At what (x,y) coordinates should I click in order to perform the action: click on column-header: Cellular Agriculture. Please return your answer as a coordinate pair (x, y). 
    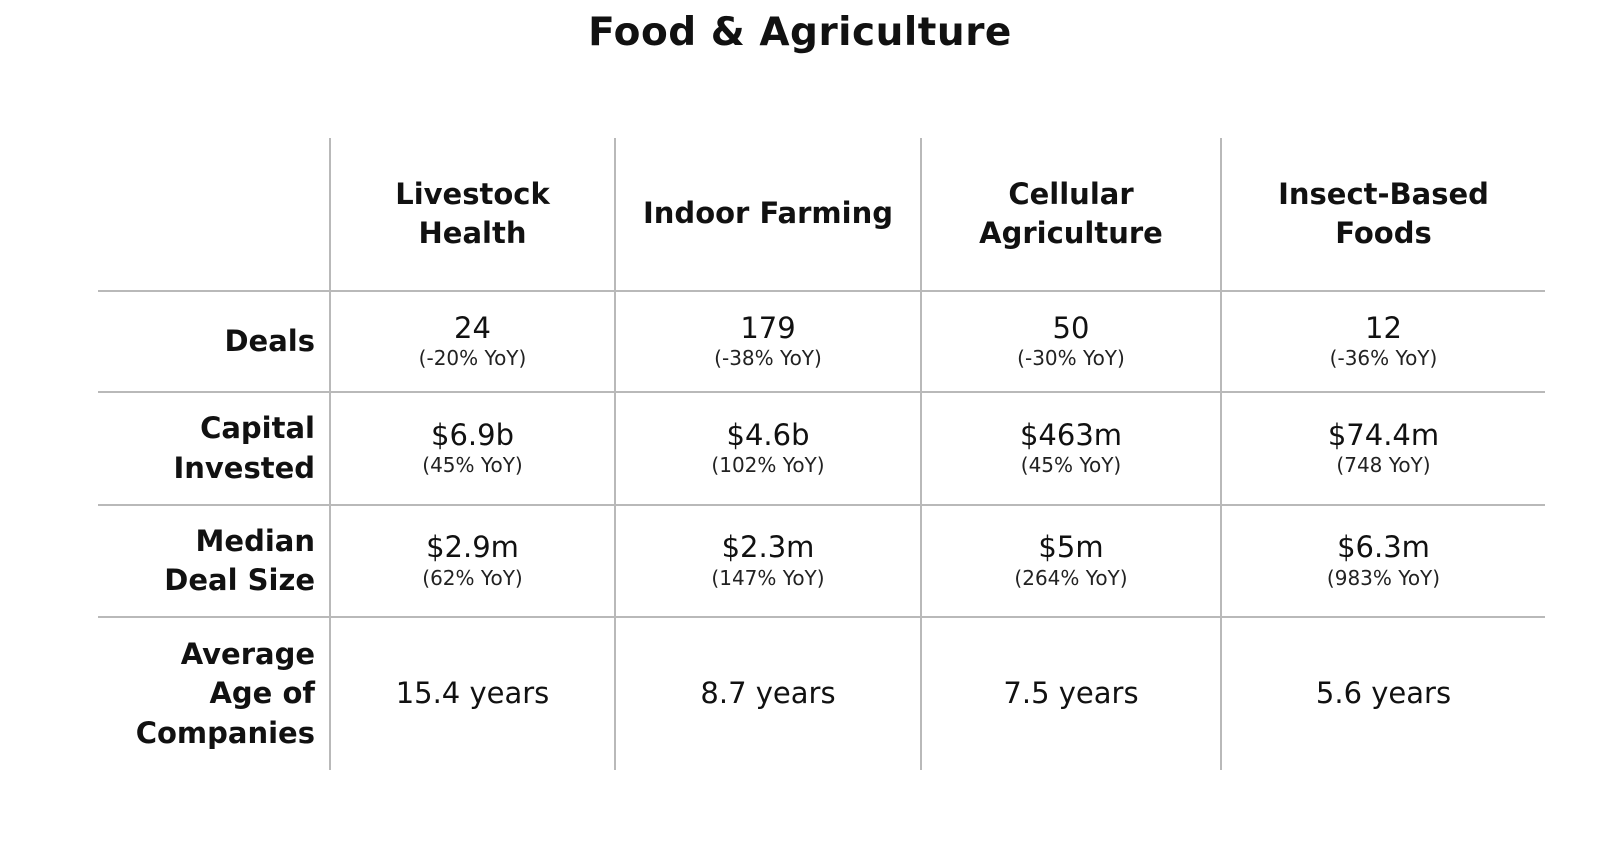
    Looking at the image, I should click on (1070, 214).